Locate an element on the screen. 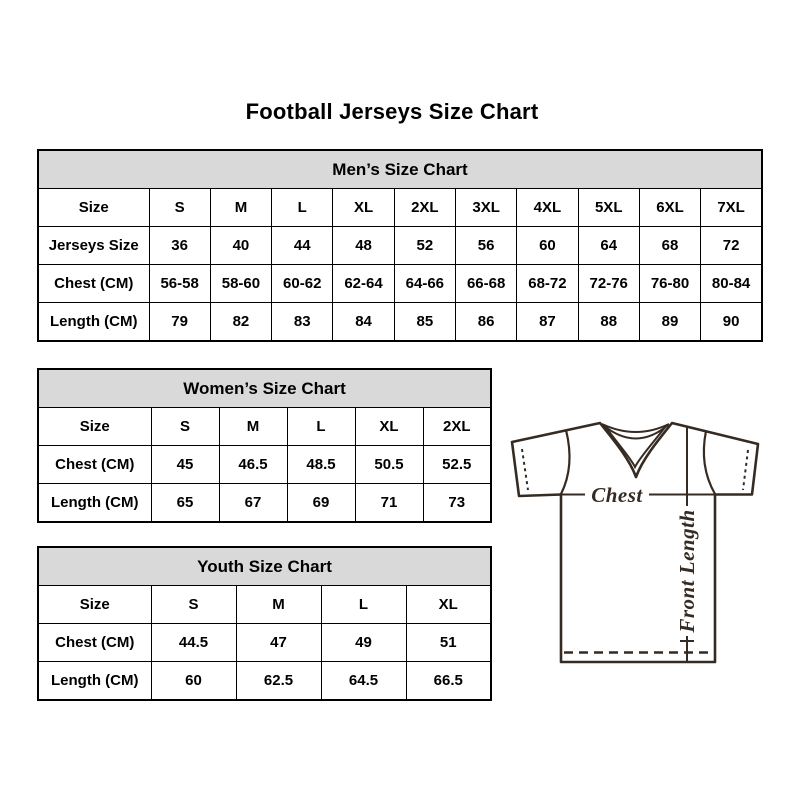 This screenshot has height=800, width=800. value-cell: 36 is located at coordinates (179, 245).